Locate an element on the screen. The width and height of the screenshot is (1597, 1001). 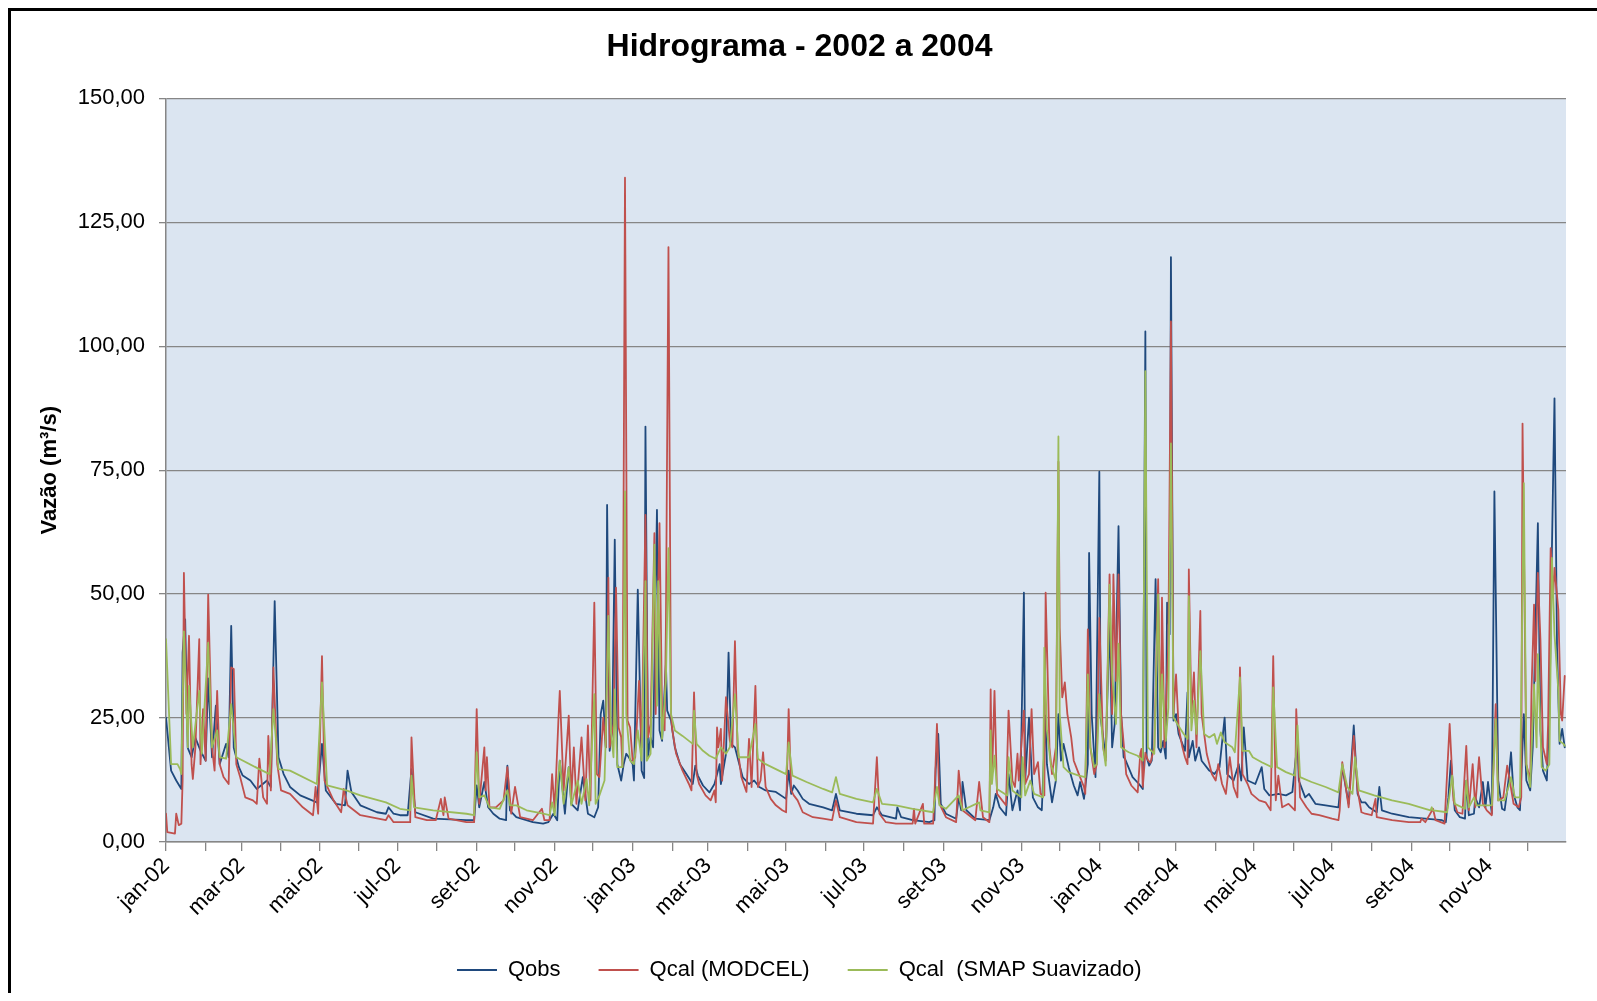
y-tick-label: 125,00 is located at coordinates (111, 221).